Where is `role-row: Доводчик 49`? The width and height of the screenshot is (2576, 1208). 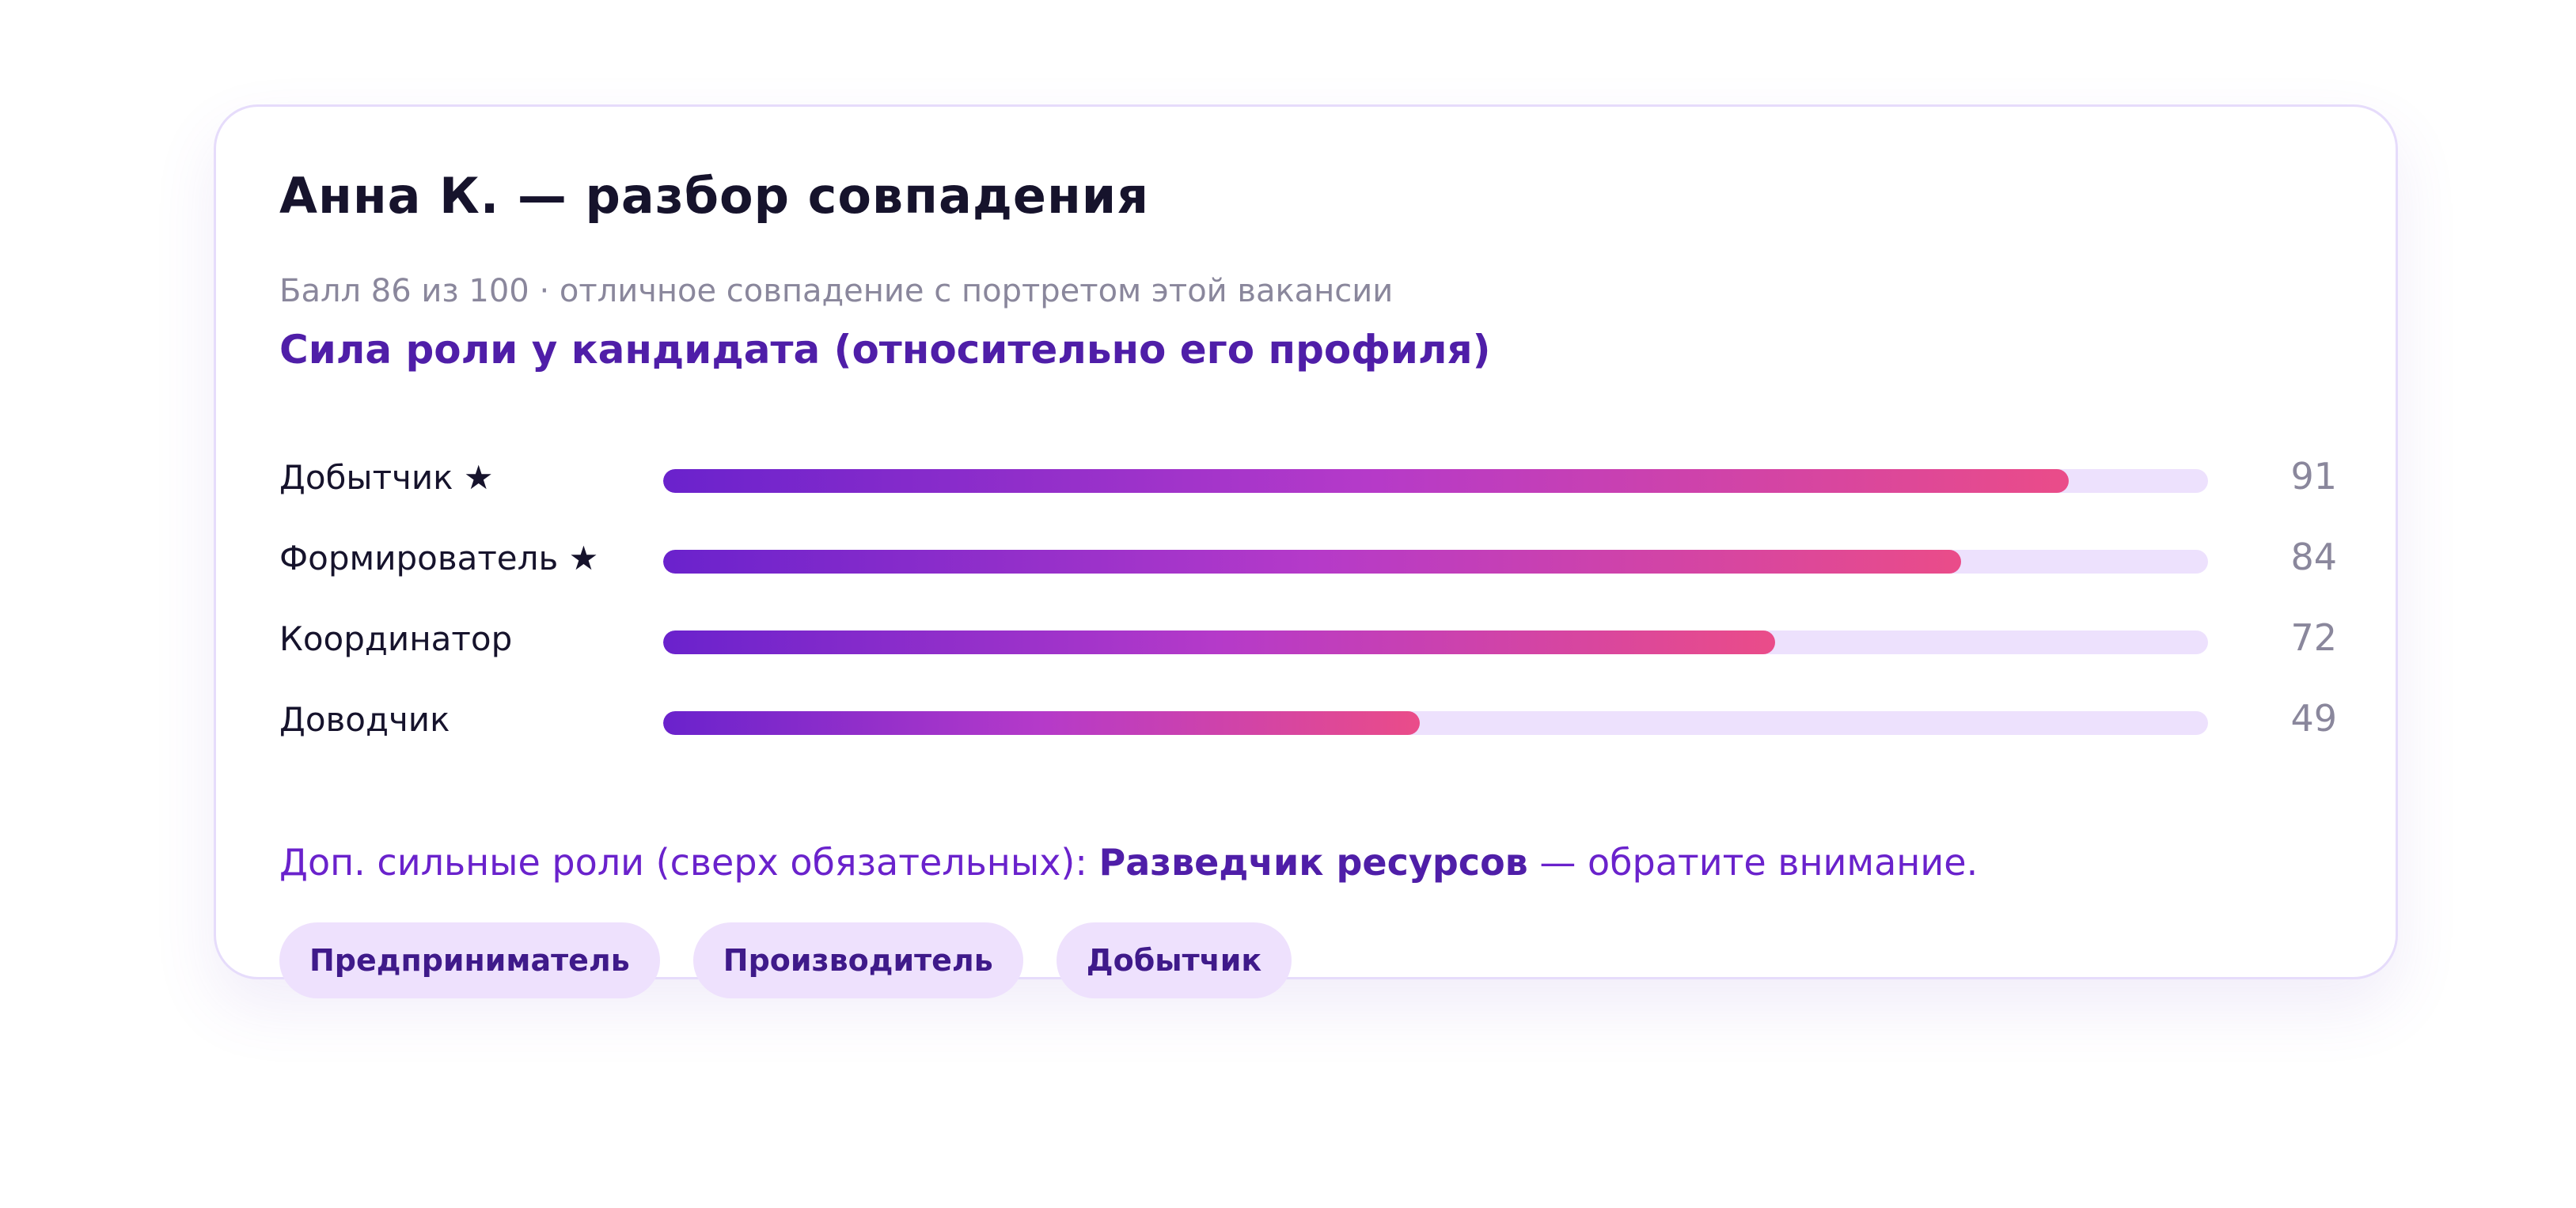 role-row: Доводчик 49 is located at coordinates (1308, 720).